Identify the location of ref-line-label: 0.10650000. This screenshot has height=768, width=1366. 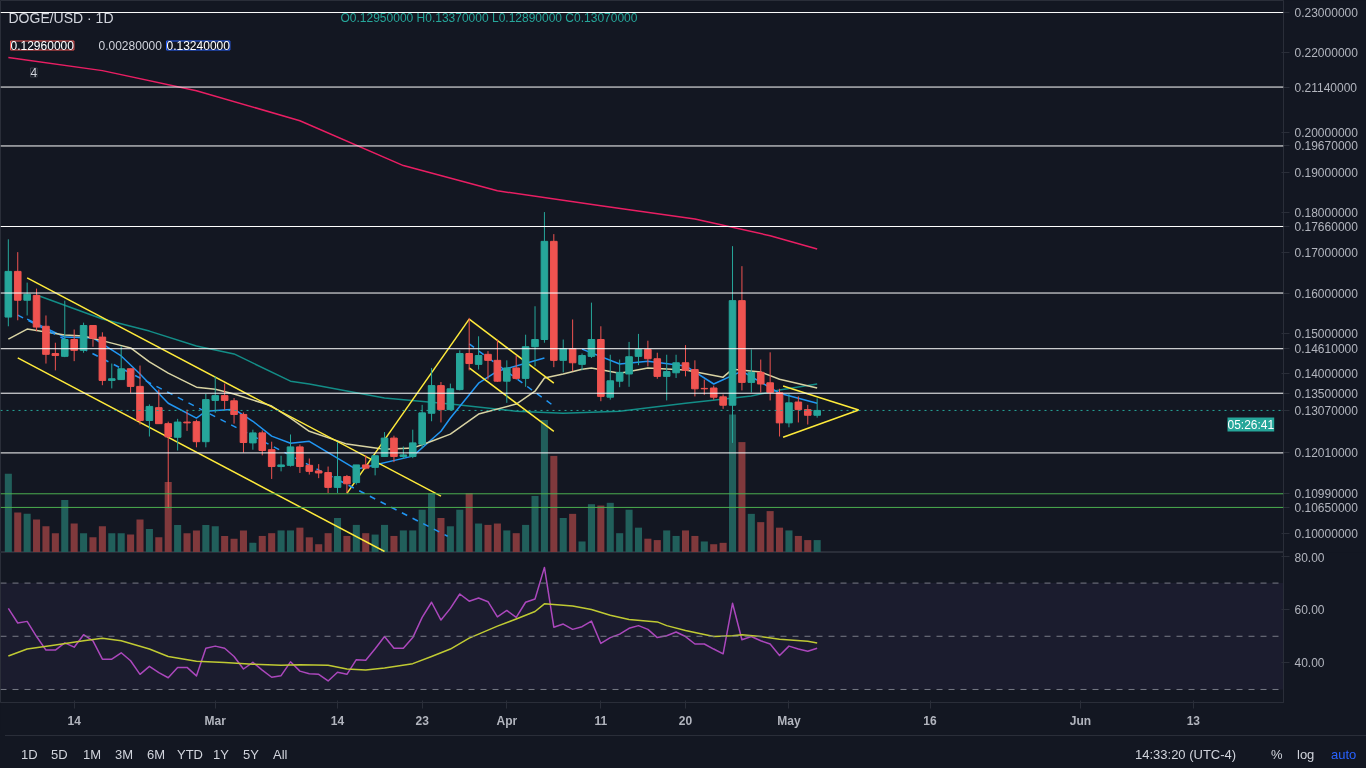
(1326, 507).